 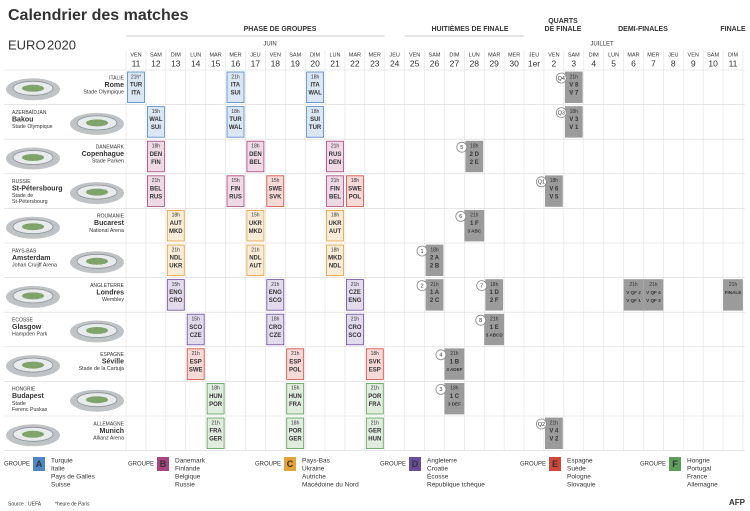 I want to click on stadium: Johan Cruijff Arena, so click(x=34, y=265).